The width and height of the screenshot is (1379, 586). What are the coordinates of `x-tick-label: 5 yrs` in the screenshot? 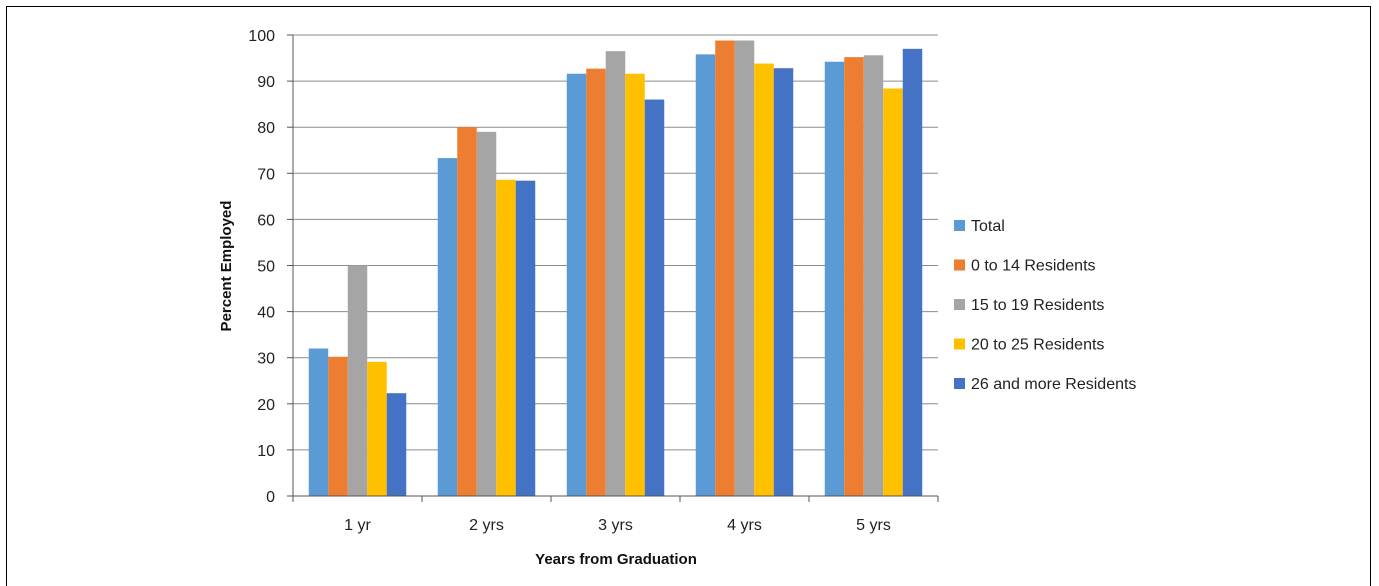 It's located at (873, 525).